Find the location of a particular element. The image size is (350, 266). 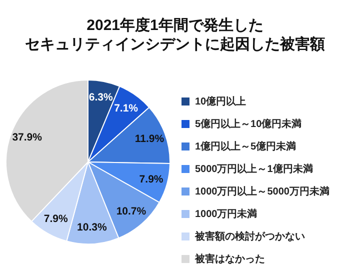

data-label: 7.1% is located at coordinates (126, 108).